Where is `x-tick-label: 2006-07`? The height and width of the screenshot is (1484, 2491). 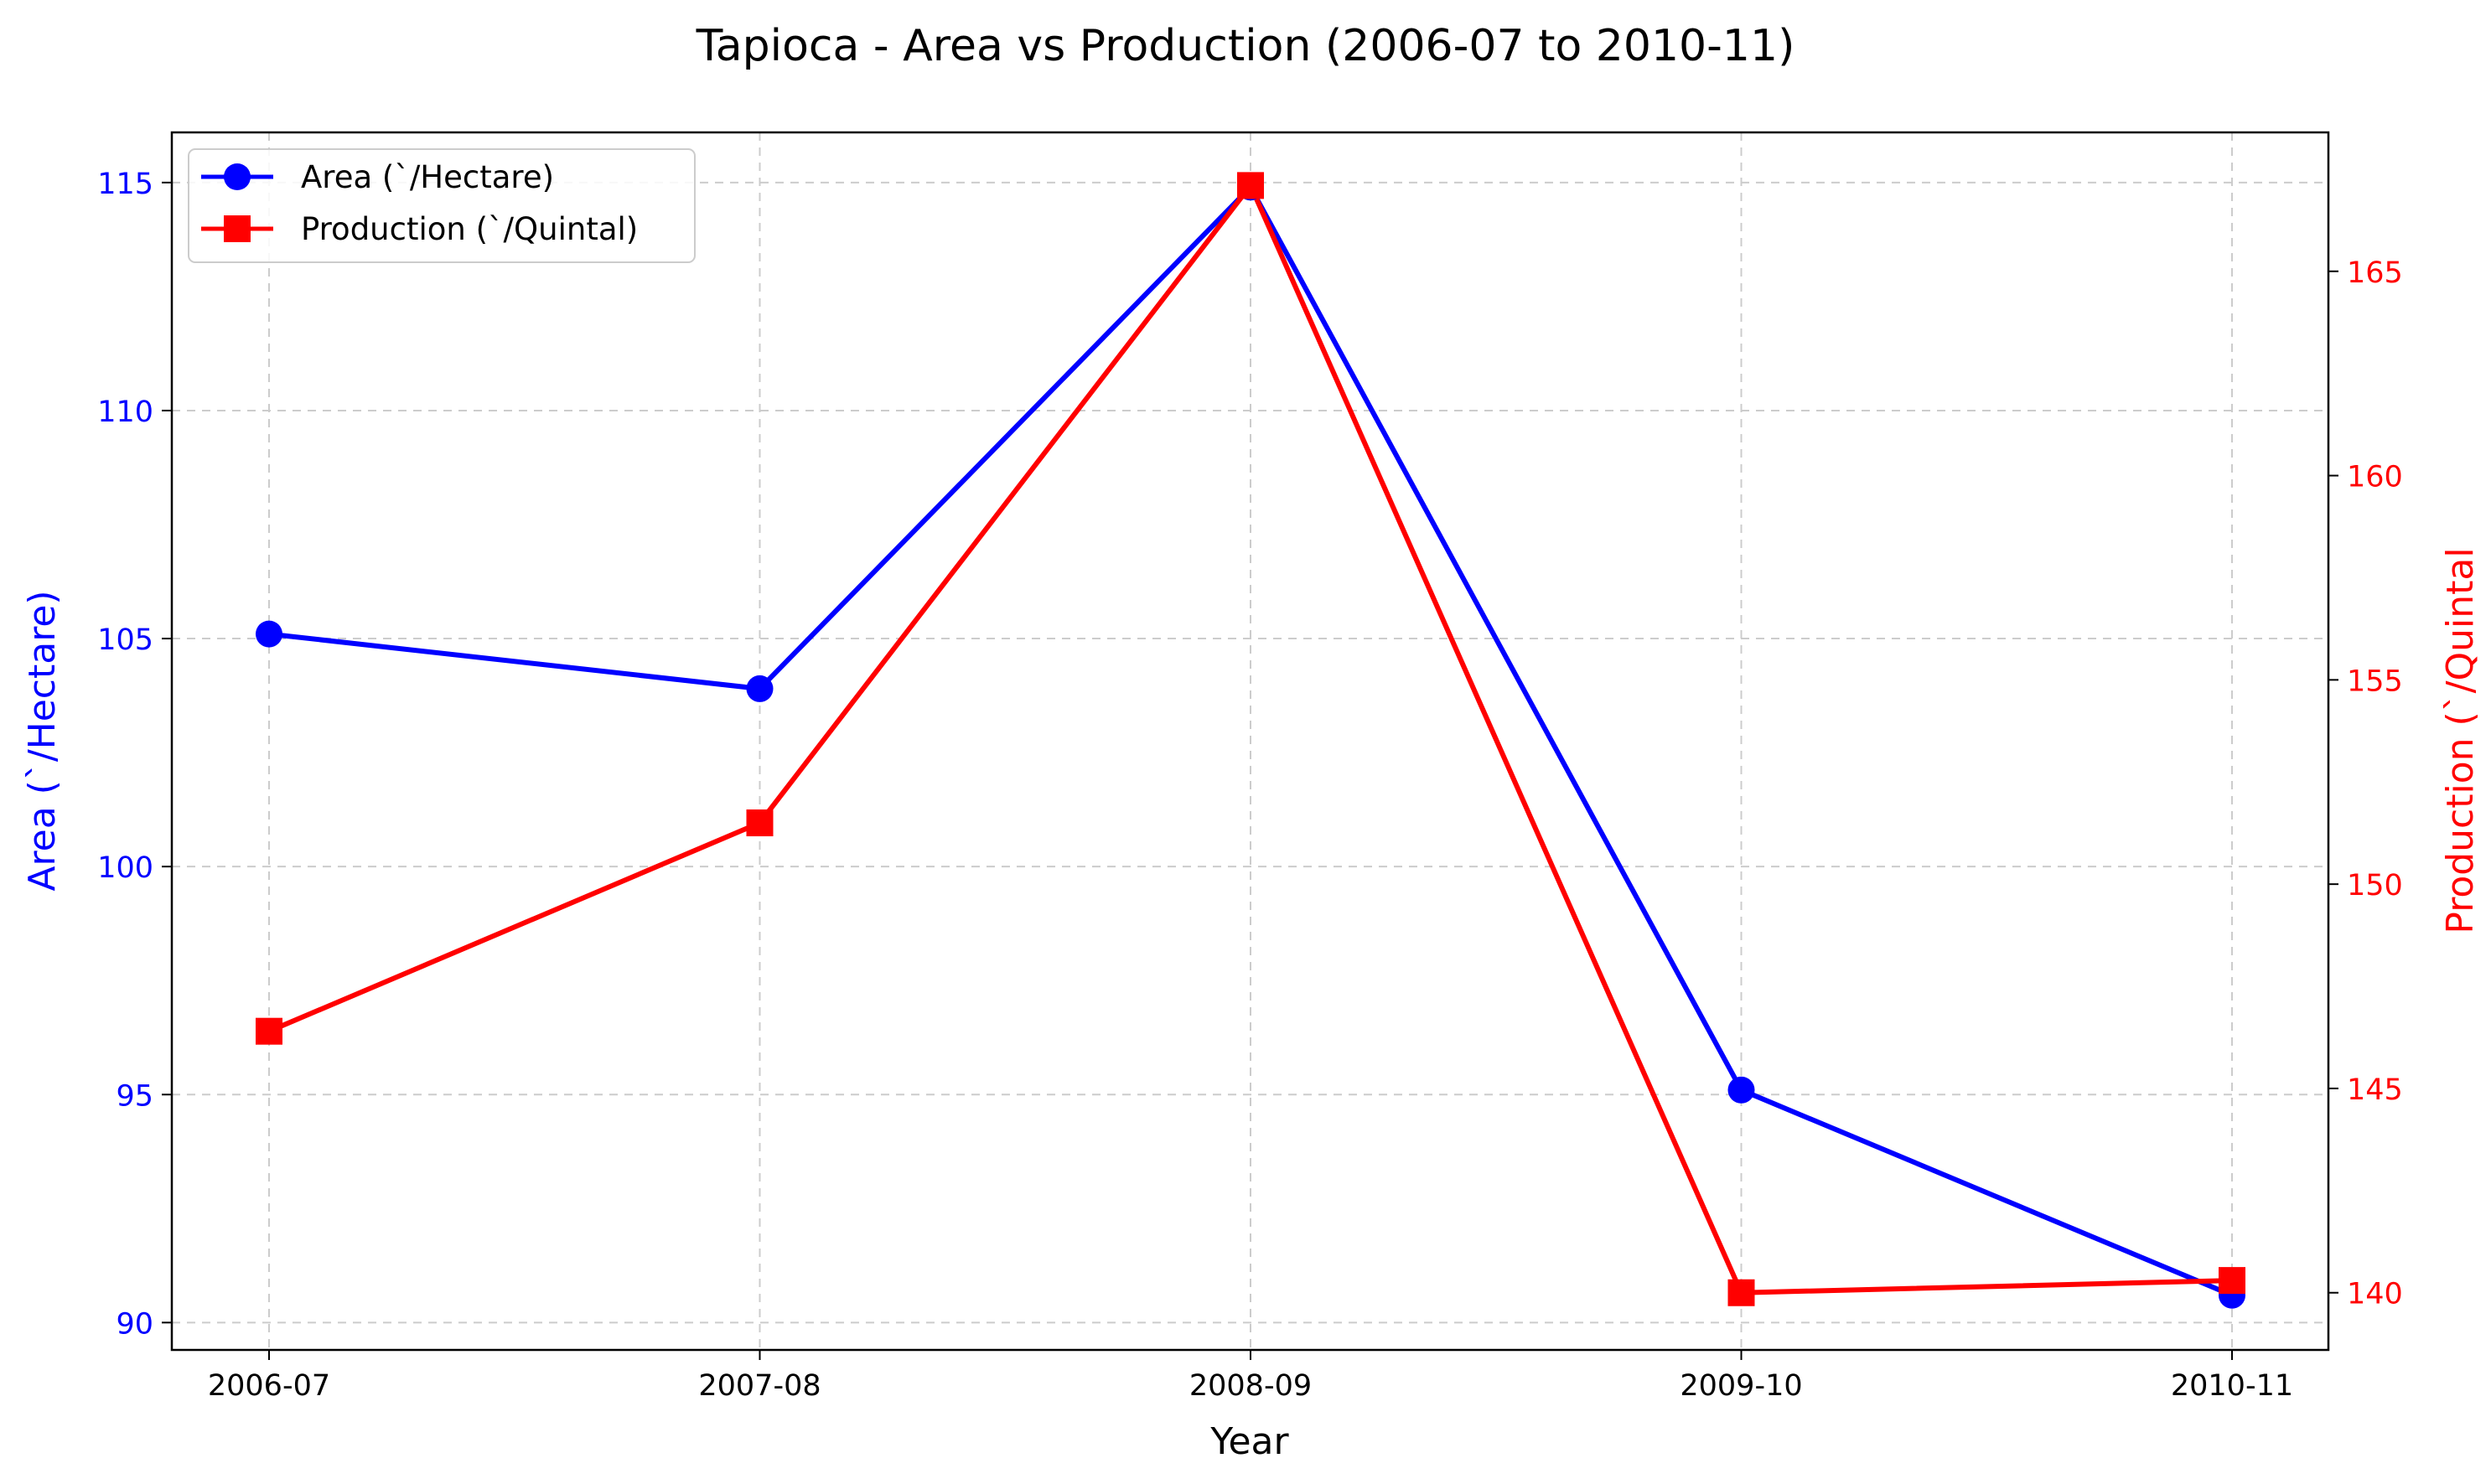 x-tick-label: 2006-07 is located at coordinates (269, 1386).